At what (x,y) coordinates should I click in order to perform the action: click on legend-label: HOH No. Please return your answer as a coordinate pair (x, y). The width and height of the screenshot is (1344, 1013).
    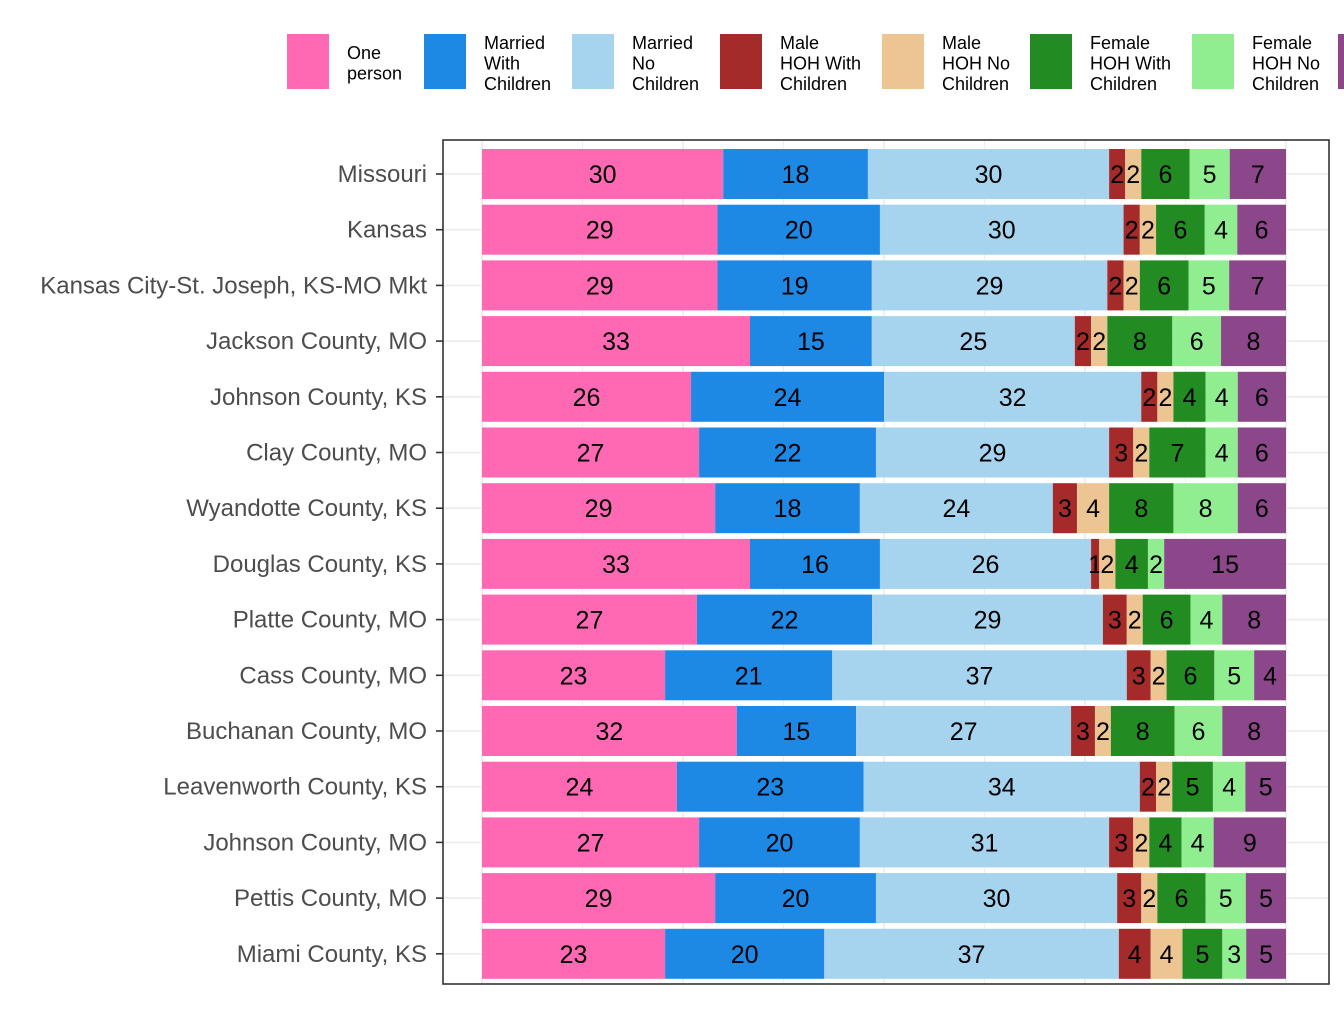
    Looking at the image, I should click on (976, 64).